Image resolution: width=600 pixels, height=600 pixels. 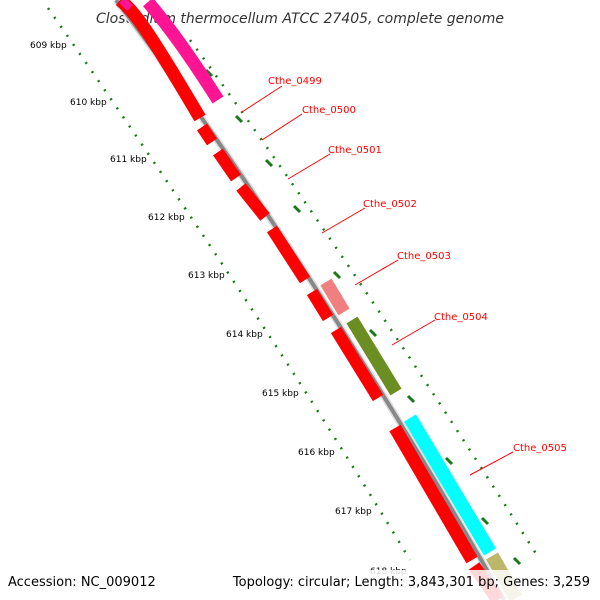 What do you see at coordinates (540, 448) in the screenshot?
I see `gene-label-cthe-0505: Cthe_0505` at bounding box center [540, 448].